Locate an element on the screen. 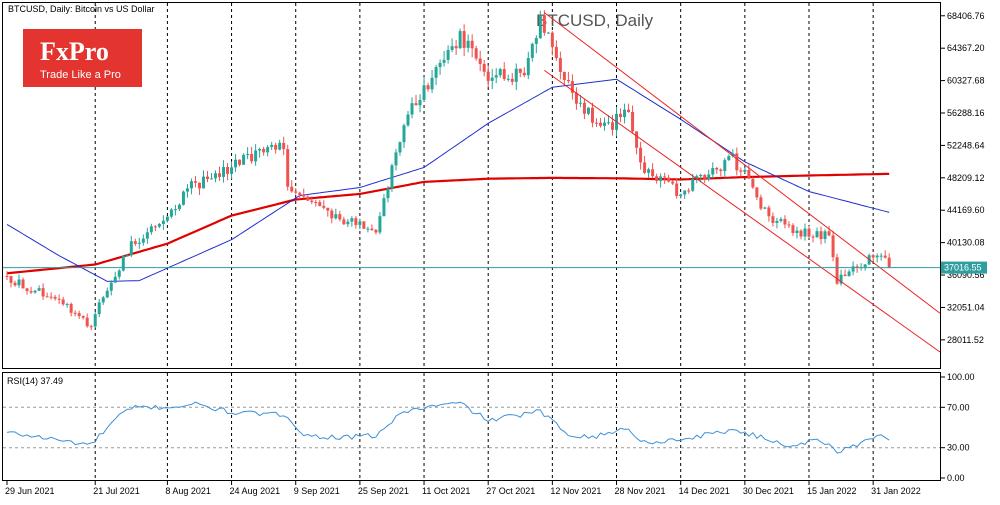  fxpro-logo: FxPro Trade Like a Pro is located at coordinates (82, 58).